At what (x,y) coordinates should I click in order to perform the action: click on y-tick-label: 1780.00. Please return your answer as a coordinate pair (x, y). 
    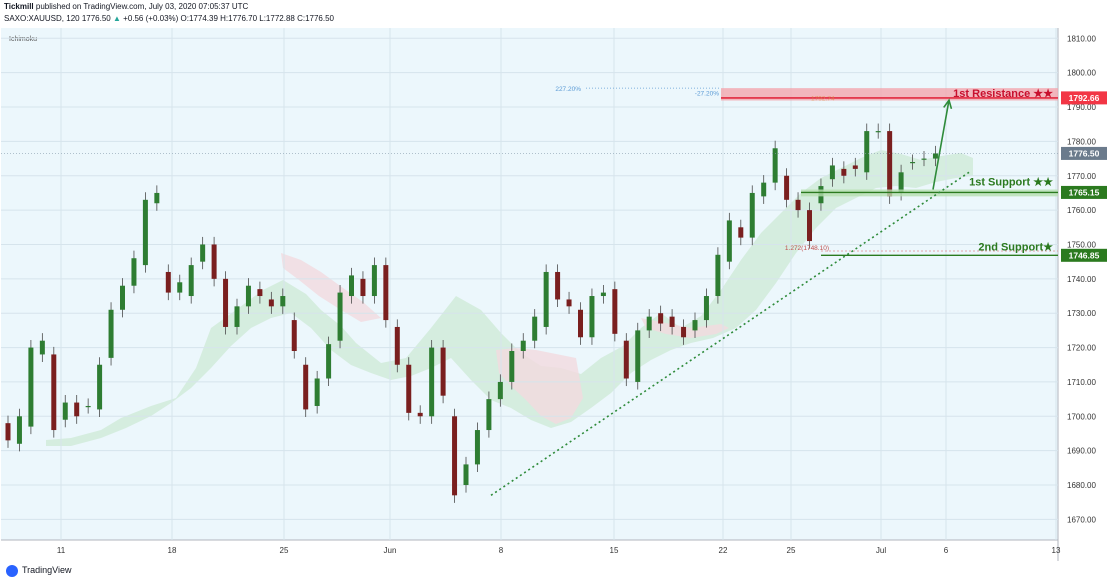
    Looking at the image, I should click on (1081, 141).